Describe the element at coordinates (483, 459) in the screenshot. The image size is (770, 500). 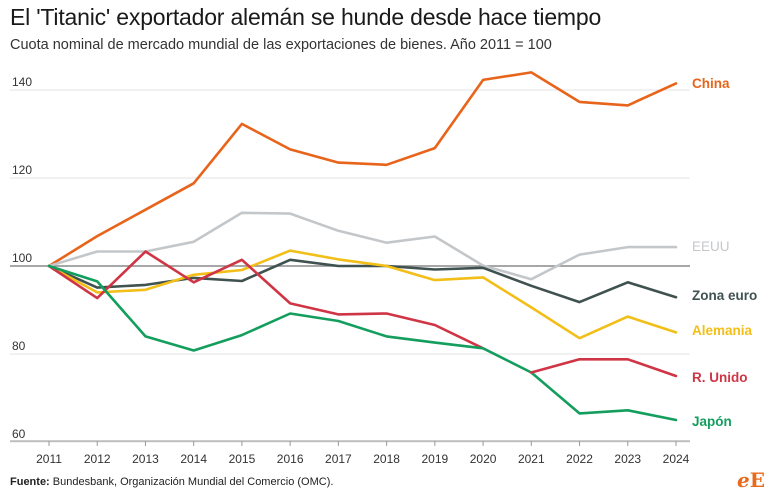
I see `x-tick-label: 2020` at that location.